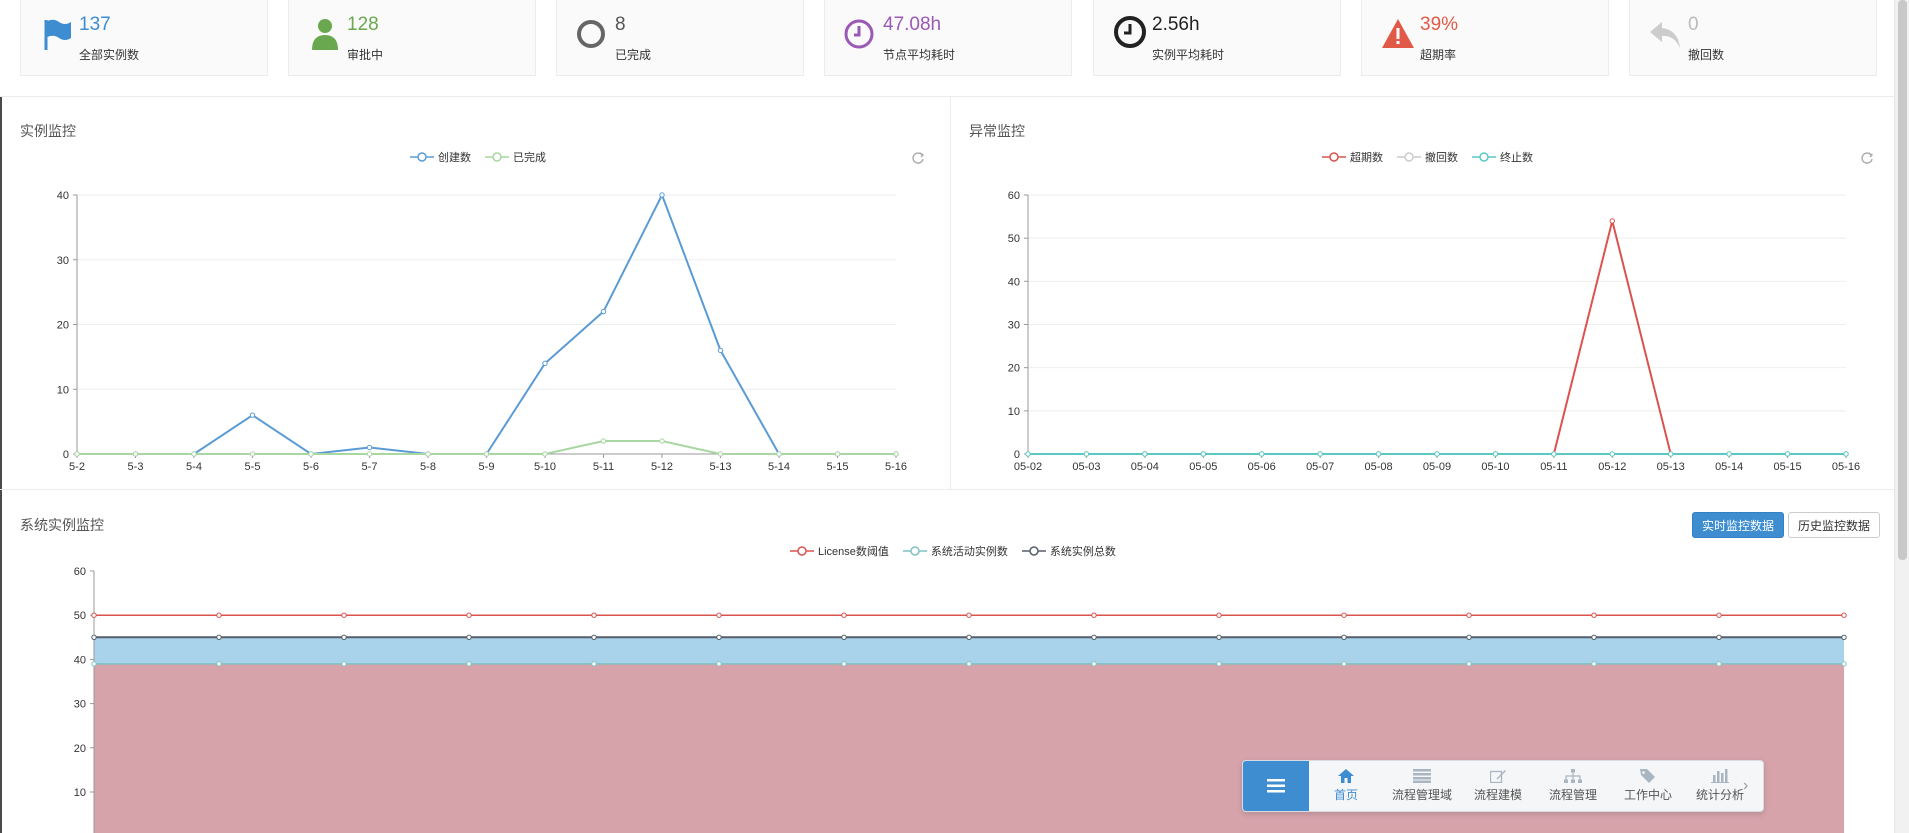 The height and width of the screenshot is (833, 1909). Describe the element at coordinates (1693, 24) in the screenshot. I see `stat-value: 0` at that location.